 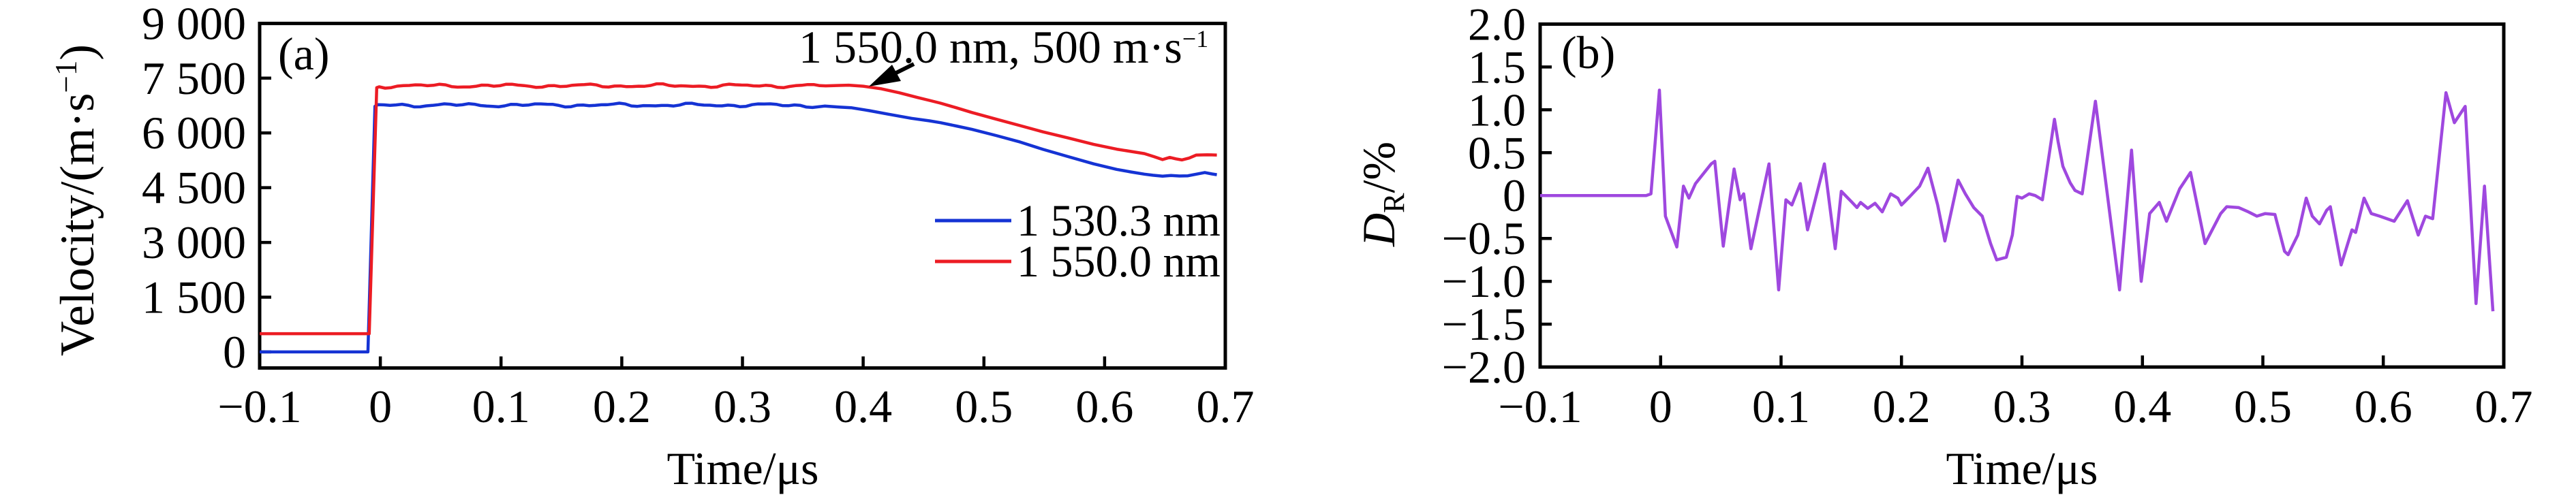 What do you see at coordinates (194, 243) in the screenshot?
I see `svg-text: 3 000` at bounding box center [194, 243].